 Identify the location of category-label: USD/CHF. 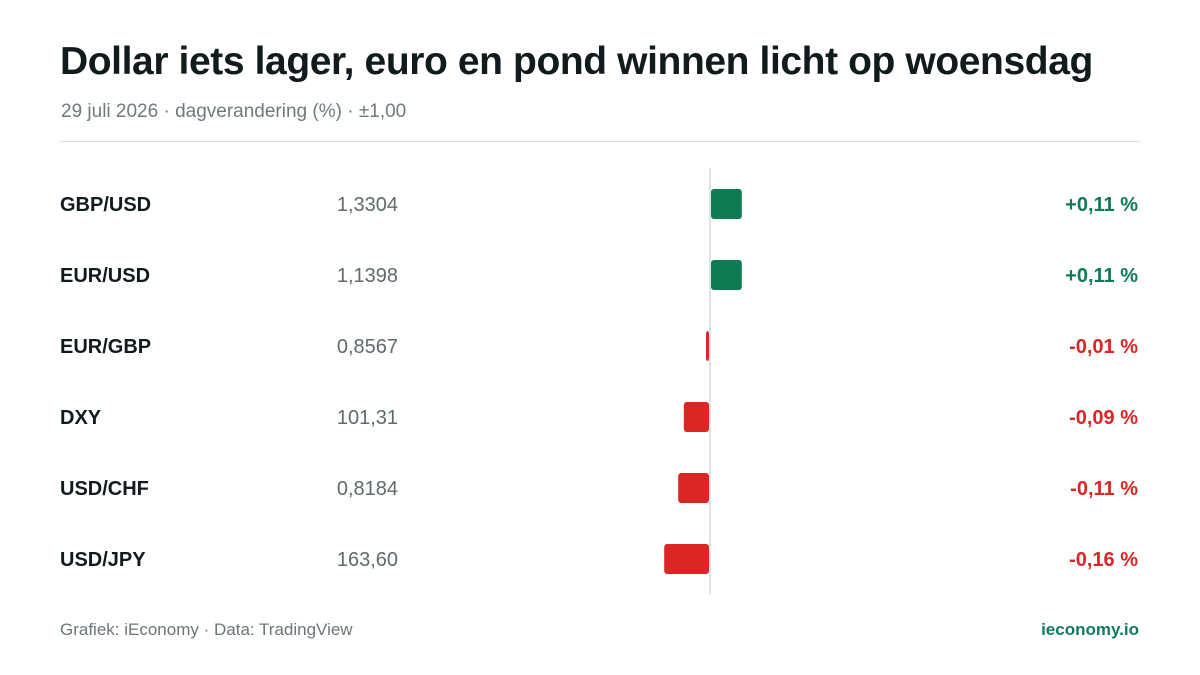
(104, 489).